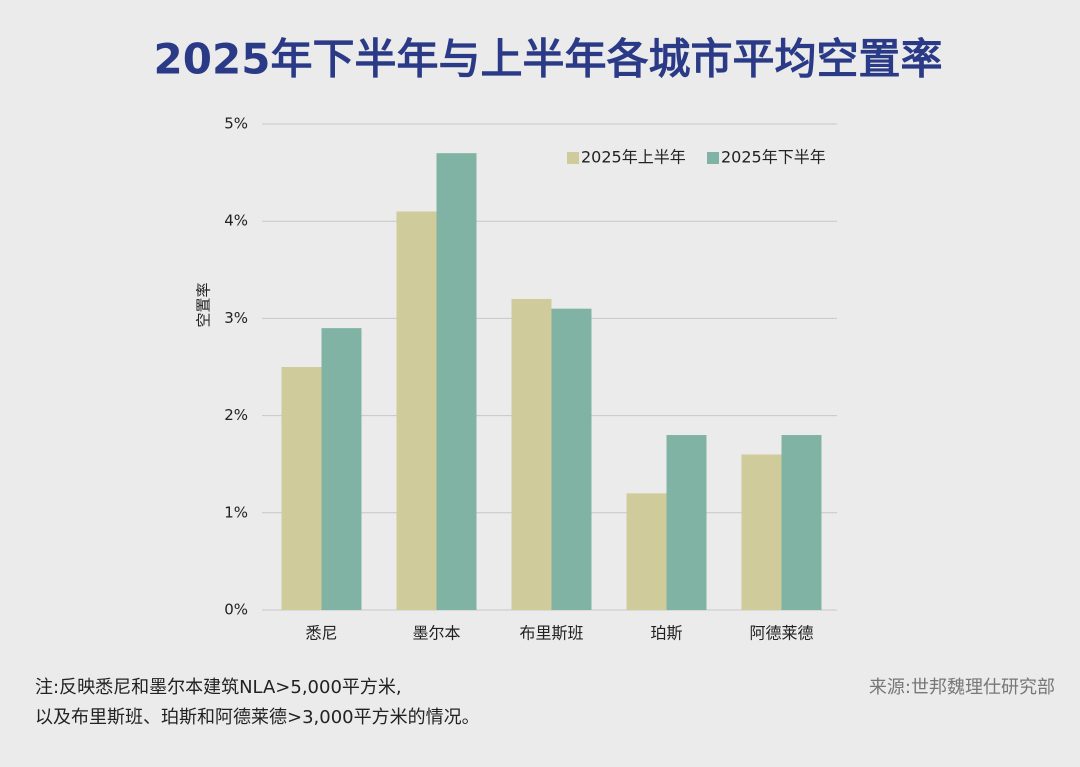  Describe the element at coordinates (236, 415) in the screenshot. I see `y-tick-label: 2%` at that location.